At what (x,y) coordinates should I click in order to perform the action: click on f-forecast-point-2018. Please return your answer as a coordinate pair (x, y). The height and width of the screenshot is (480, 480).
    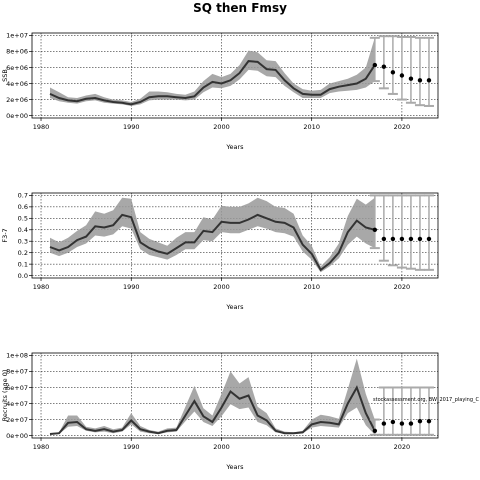
    Looking at the image, I should click on (384, 239).